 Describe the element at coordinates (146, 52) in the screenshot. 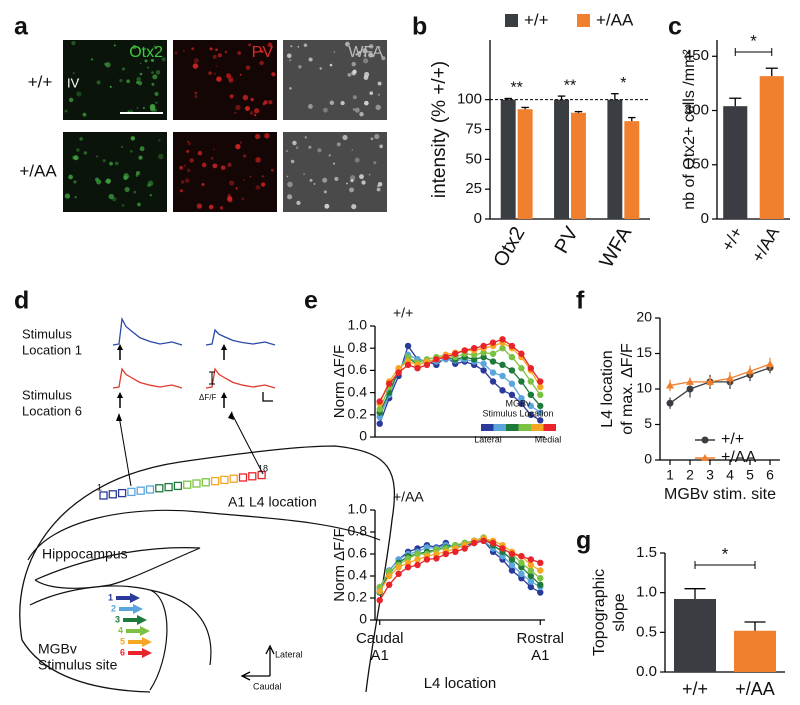

I see `stain-label: Otx2` at that location.